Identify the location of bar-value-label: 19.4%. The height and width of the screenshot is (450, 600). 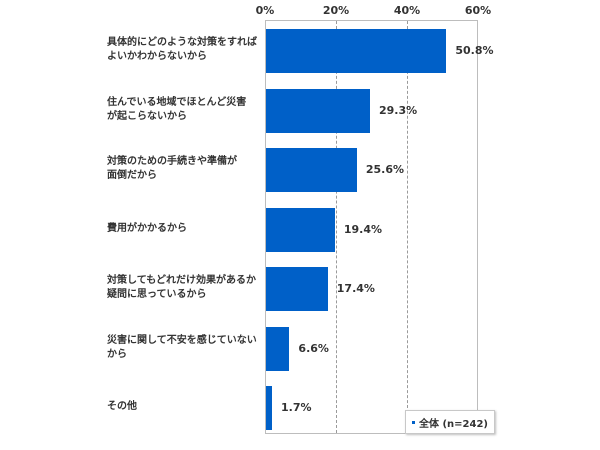
(363, 229).